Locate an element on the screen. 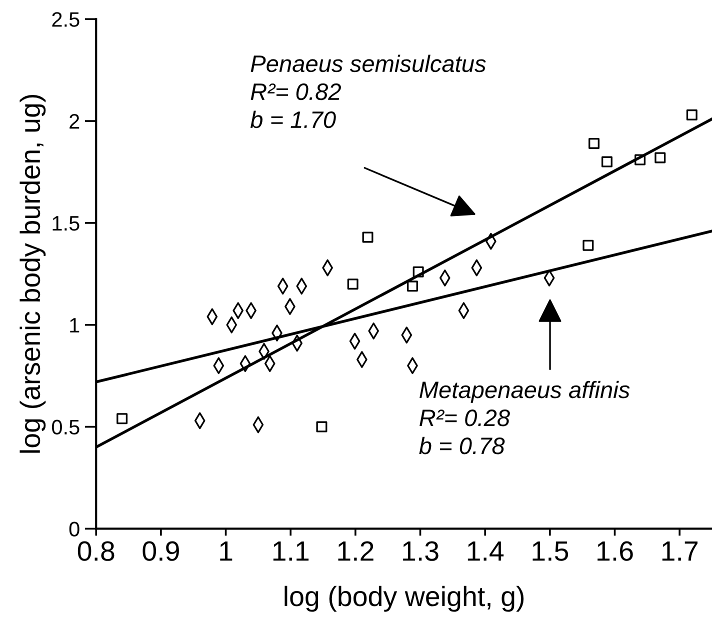 Image resolution: width=712 pixels, height=637 pixels. x-tick-label: 1.3 is located at coordinates (420, 551).